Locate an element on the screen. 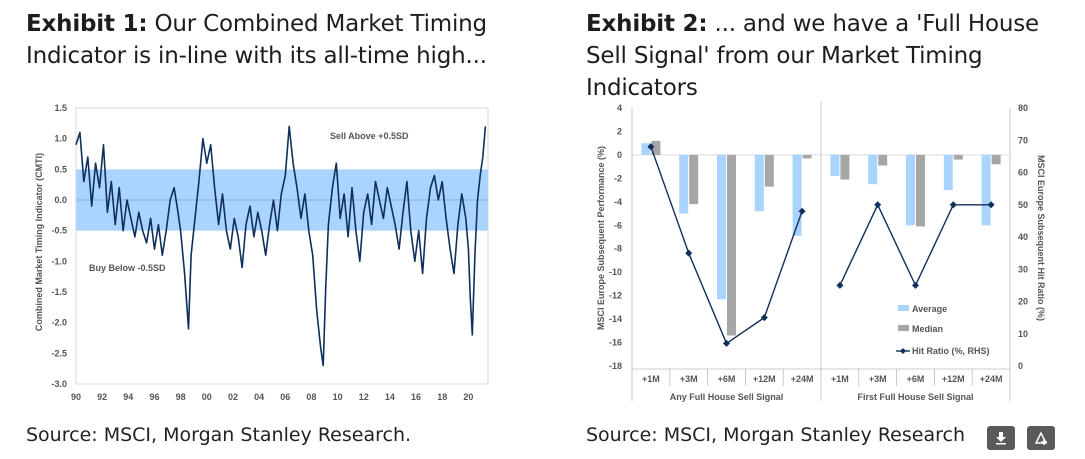 This screenshot has height=459, width=1085. share-button is located at coordinates (1041, 438).